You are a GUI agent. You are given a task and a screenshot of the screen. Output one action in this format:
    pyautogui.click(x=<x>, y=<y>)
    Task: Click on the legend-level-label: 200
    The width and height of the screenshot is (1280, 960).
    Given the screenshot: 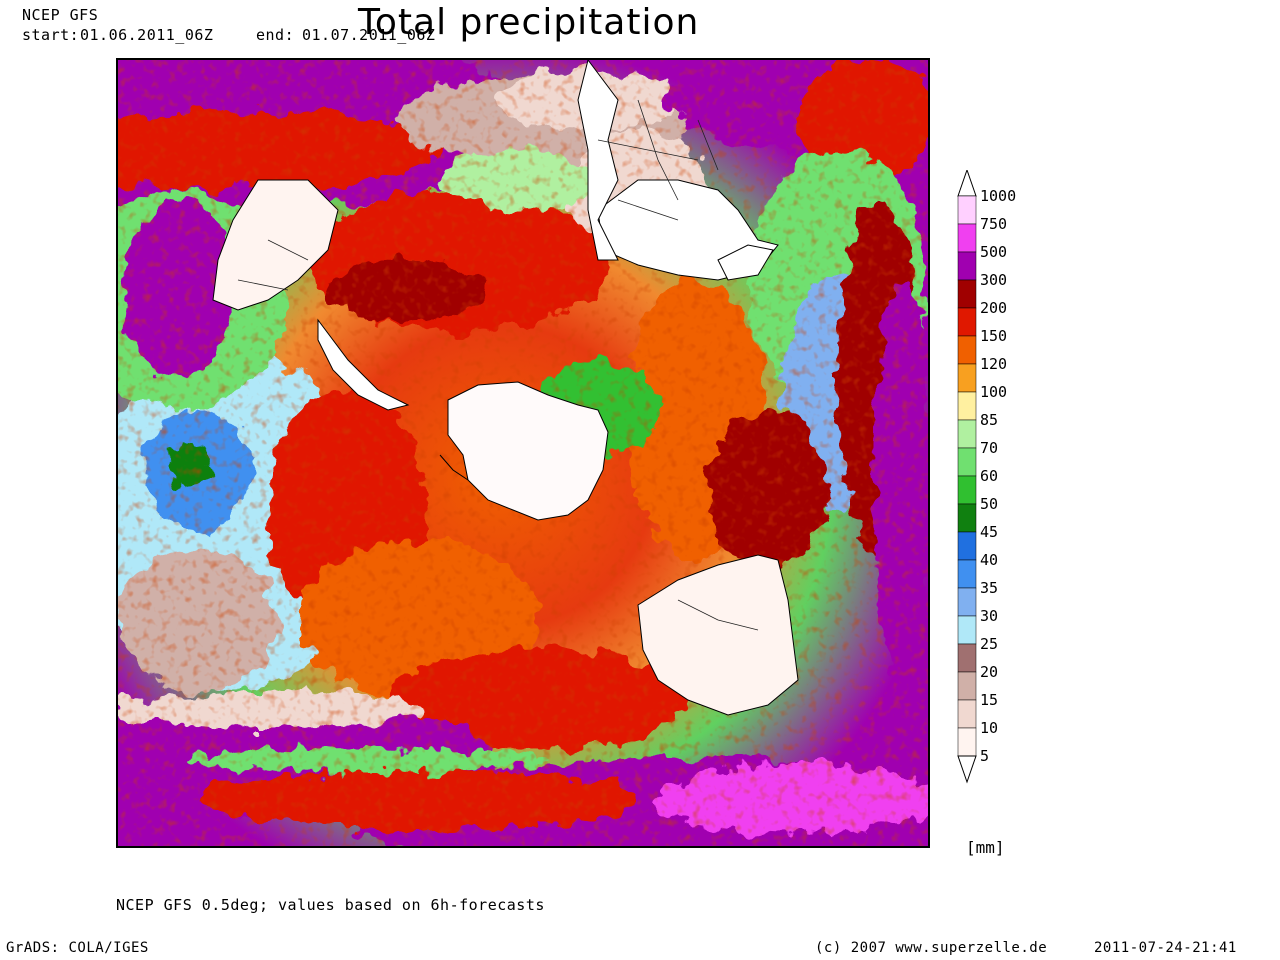 What is the action you would take?
    pyautogui.click(x=993, y=308)
    